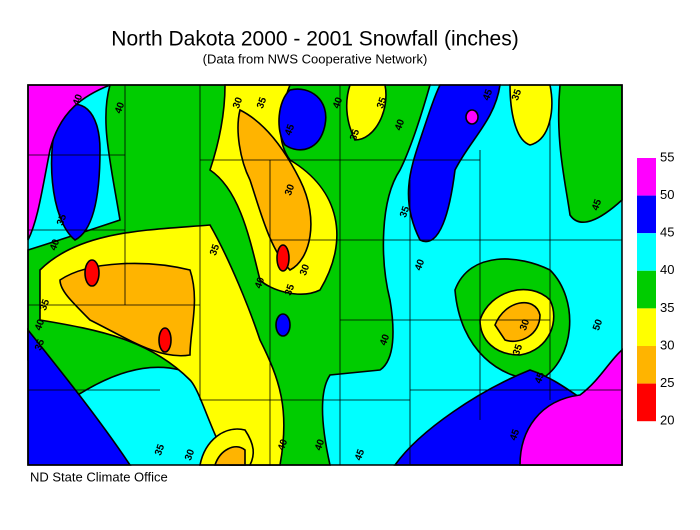 This screenshot has width=700, height=530. What do you see at coordinates (667, 344) in the screenshot?
I see `legend-label: 30` at bounding box center [667, 344].